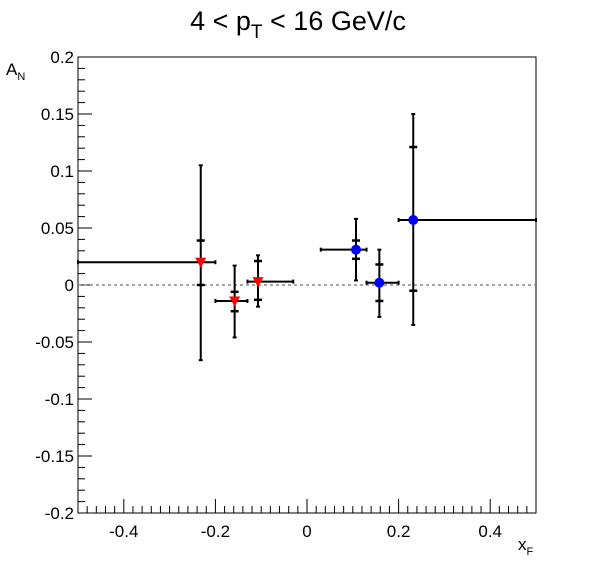 The image size is (596, 572). What do you see at coordinates (69, 285) in the screenshot?
I see `y-tick-label: 0` at bounding box center [69, 285].